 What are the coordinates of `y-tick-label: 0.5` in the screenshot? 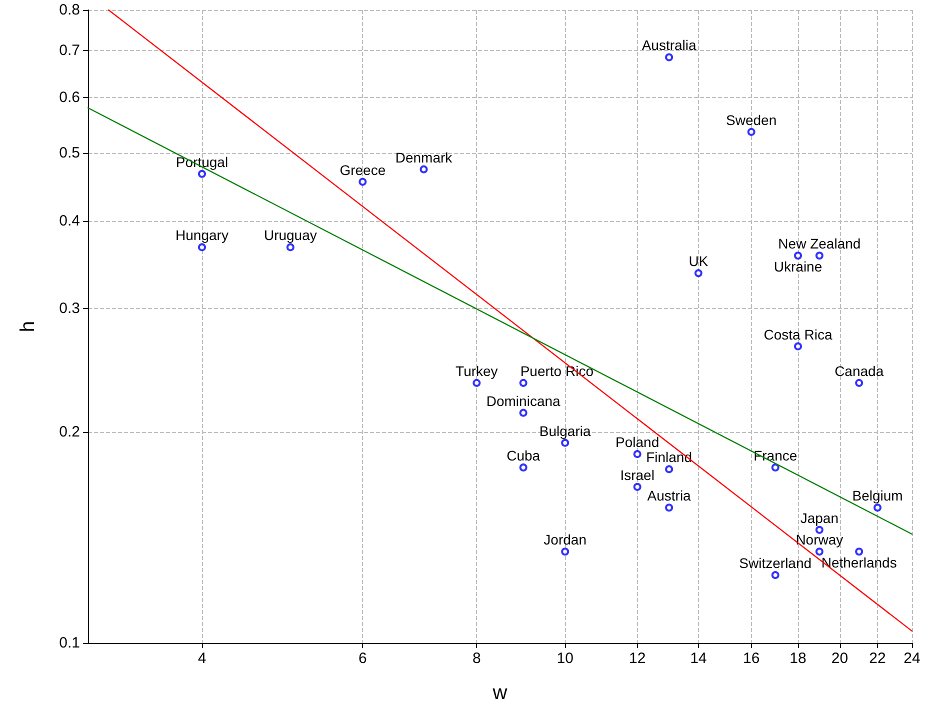 It's located at (69, 153).